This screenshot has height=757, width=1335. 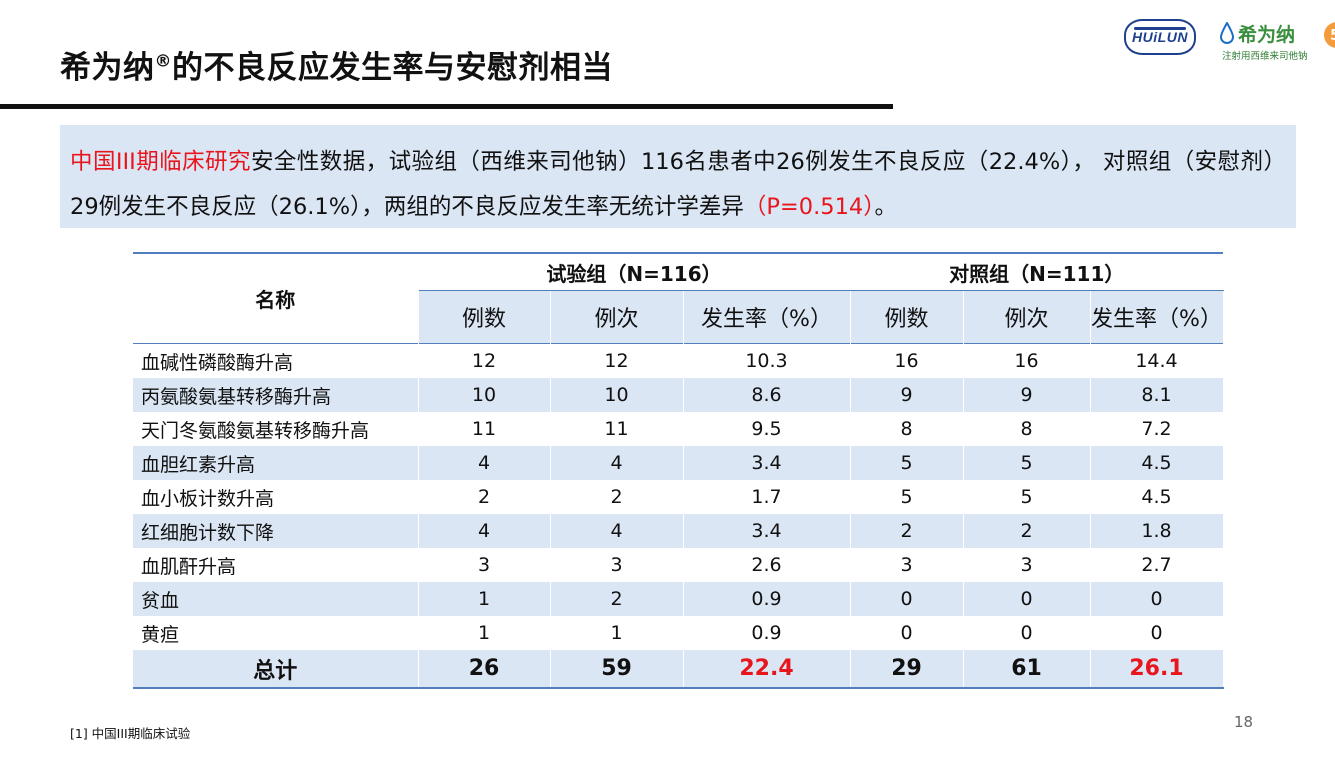 I want to click on title-brand: 希为纳, so click(x=107, y=68).